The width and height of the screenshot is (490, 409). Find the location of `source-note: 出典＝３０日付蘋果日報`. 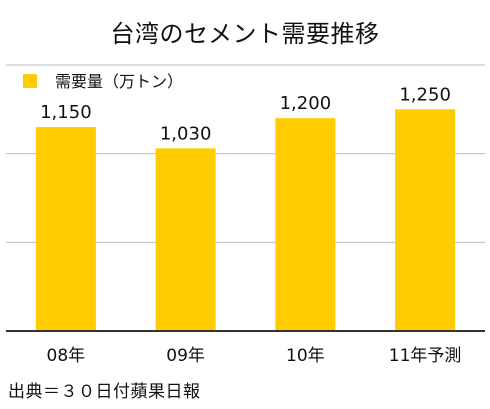

source-note: 出典＝３０日付蘋果日報 is located at coordinates (104, 392).